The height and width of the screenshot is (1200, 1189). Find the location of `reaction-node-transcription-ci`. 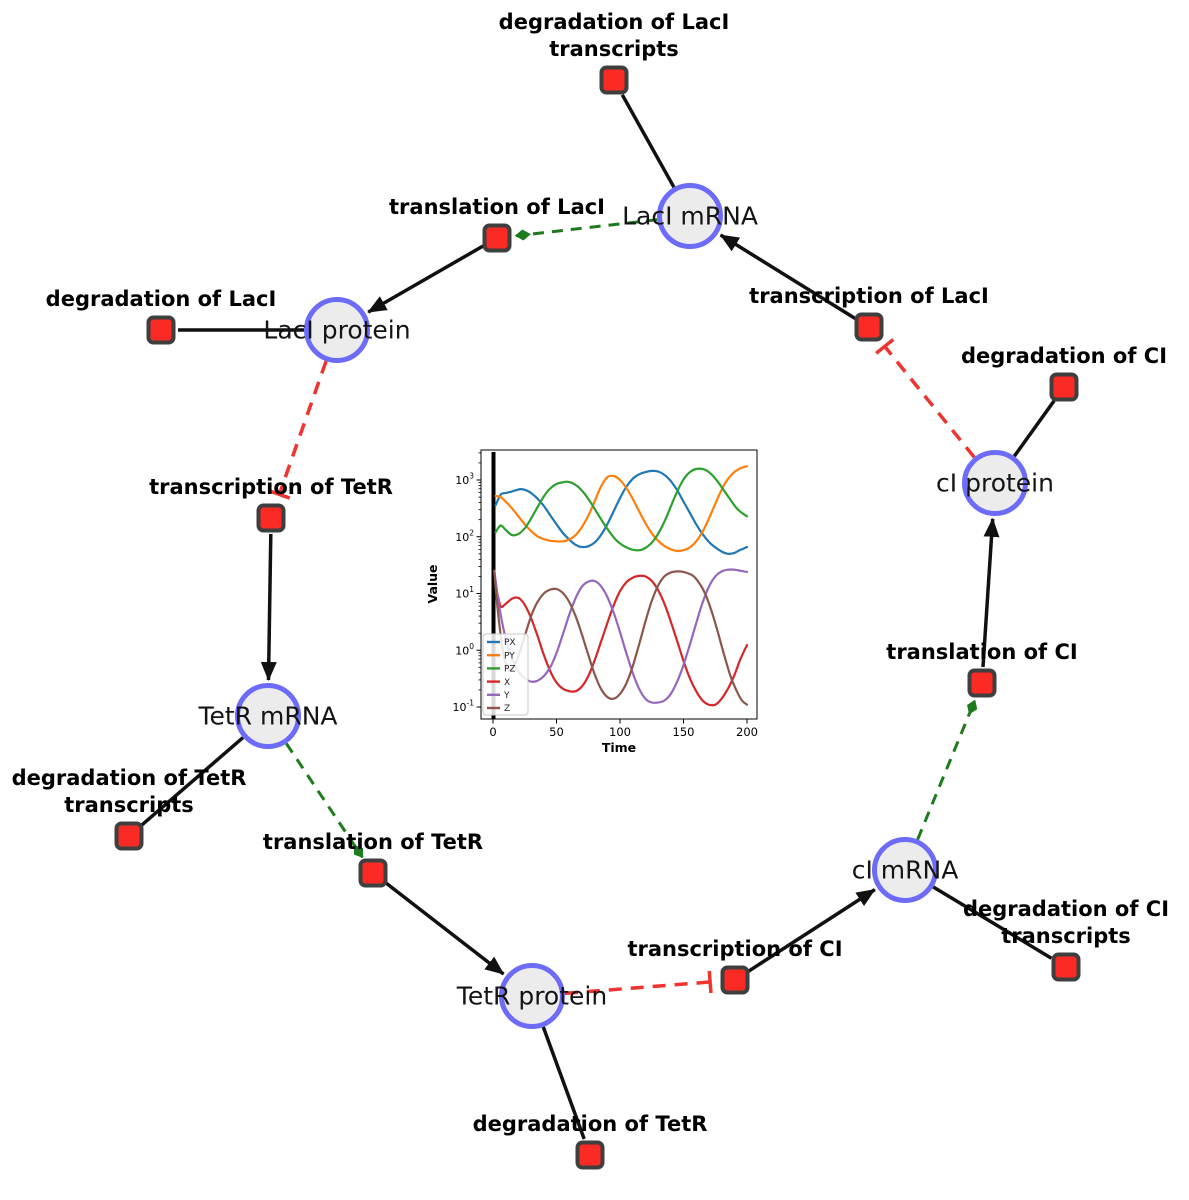

reaction-node-transcription-ci is located at coordinates (735, 980).